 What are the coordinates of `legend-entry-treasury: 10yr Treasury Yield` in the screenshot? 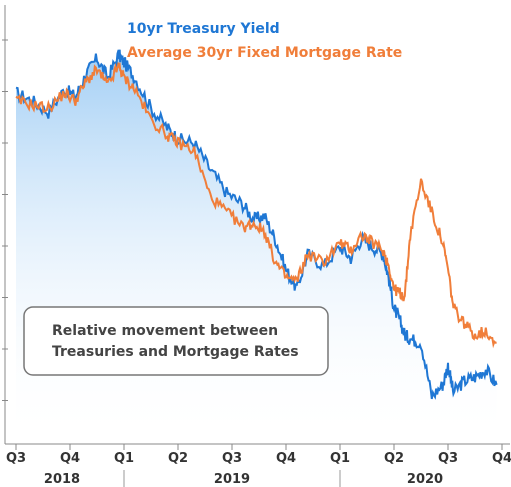 It's located at (203, 29).